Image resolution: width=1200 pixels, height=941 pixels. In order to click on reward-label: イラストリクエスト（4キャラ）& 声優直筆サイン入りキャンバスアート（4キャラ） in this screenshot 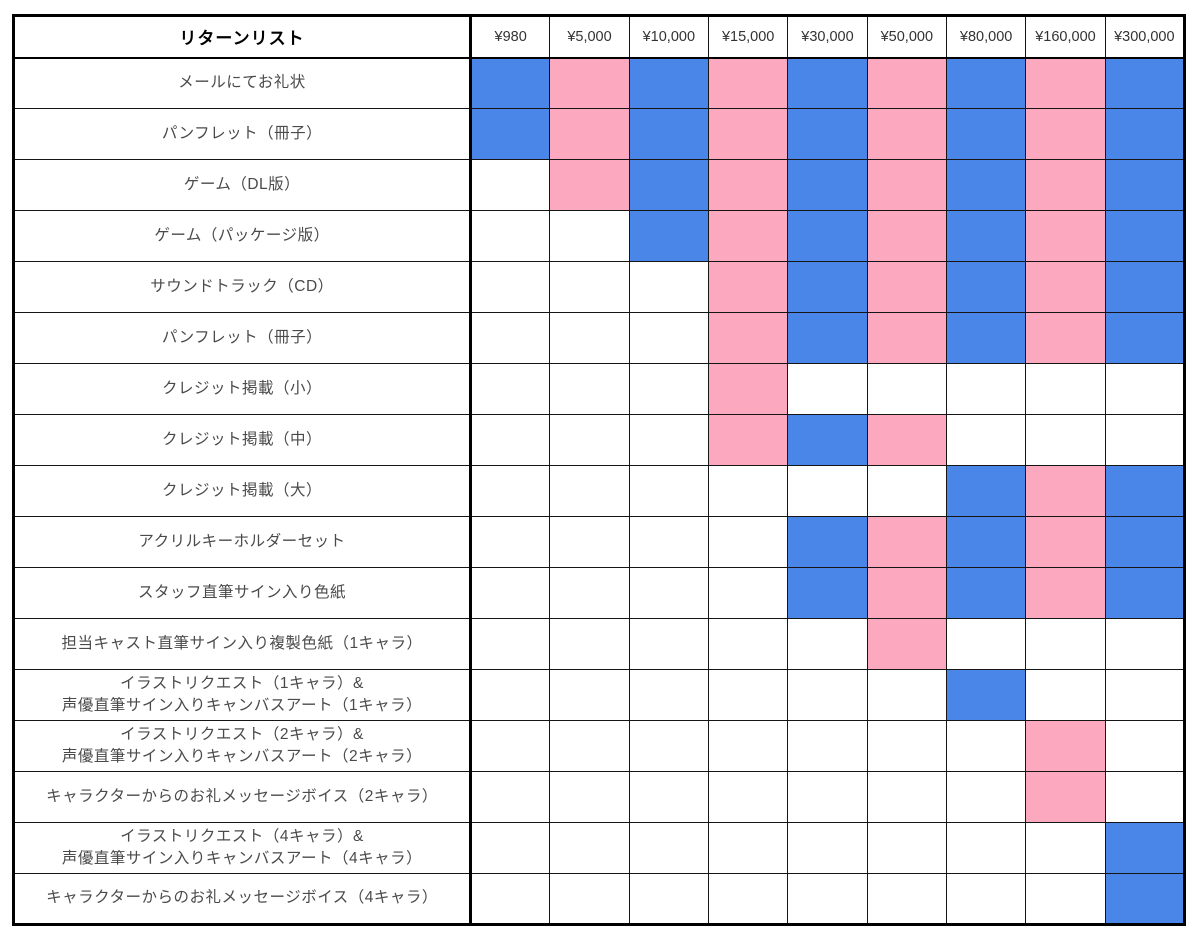, I will do `click(242, 848)`.